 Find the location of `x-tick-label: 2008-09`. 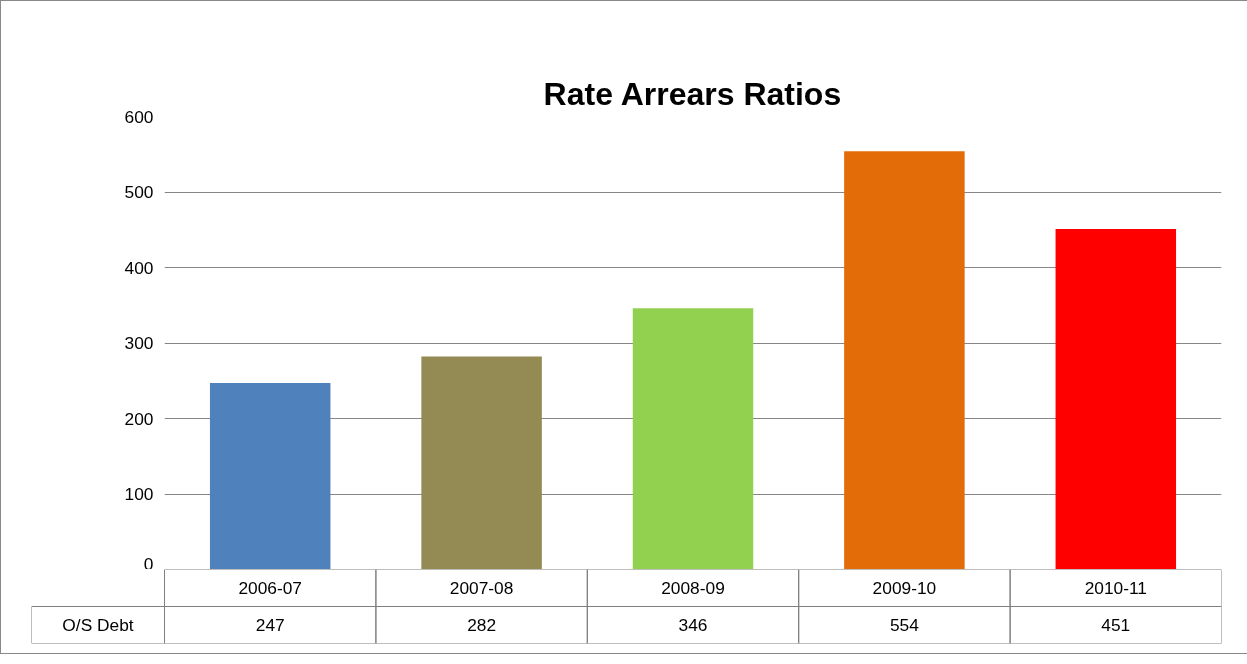

x-tick-label: 2008-09 is located at coordinates (693, 588).